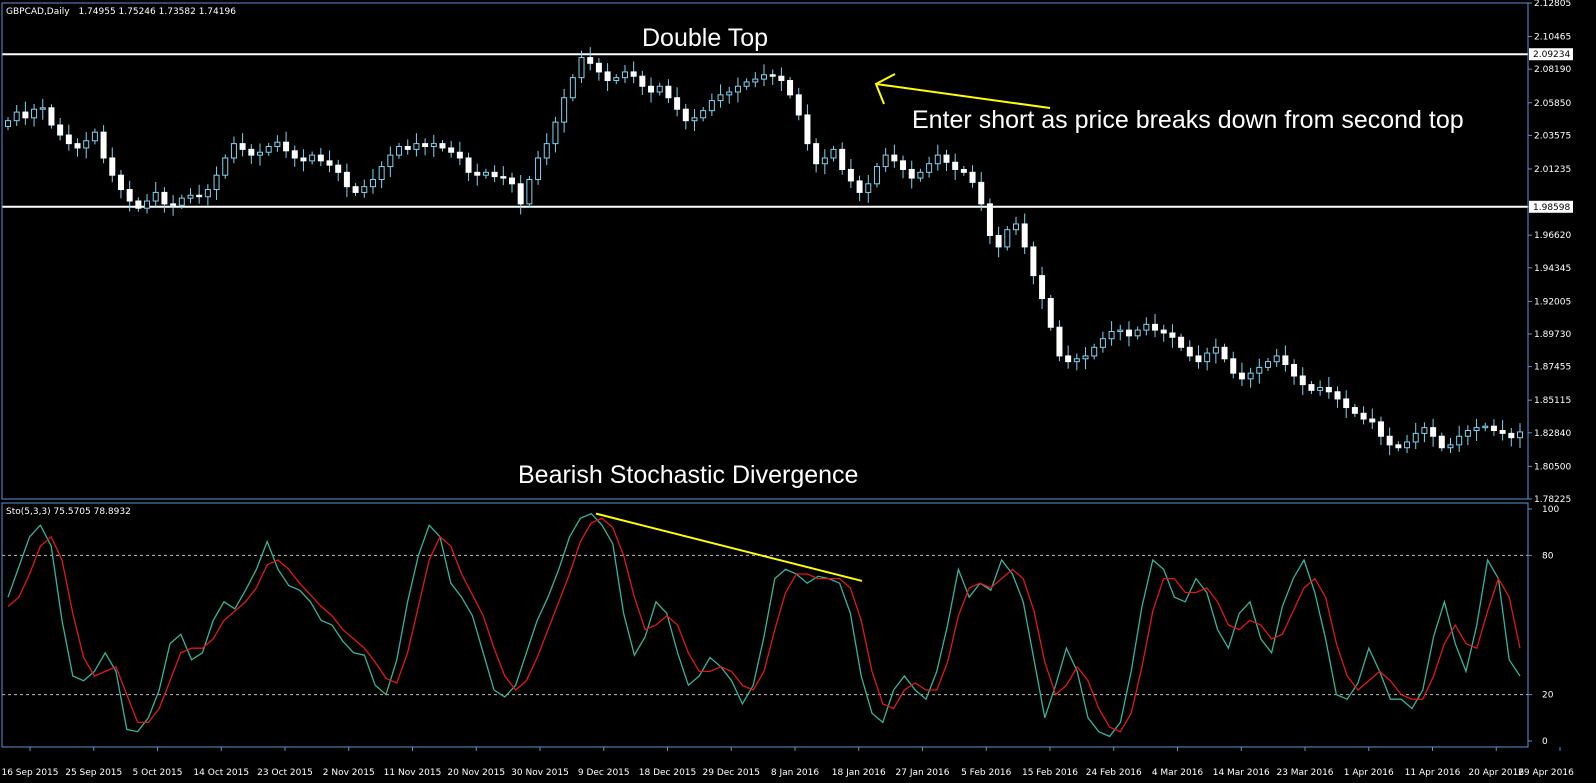 This screenshot has height=783, width=1596. What do you see at coordinates (1433, 773) in the screenshot?
I see `date-tick-label: 11 Apr 2016` at bounding box center [1433, 773].